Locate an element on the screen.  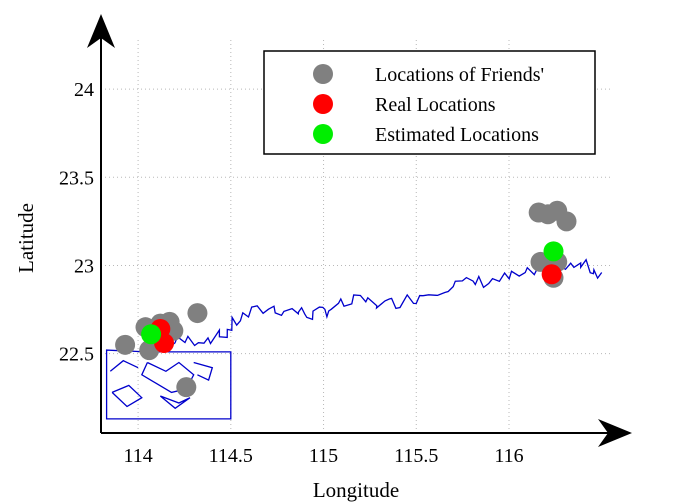
legend-label-friends: Locations of Friends' is located at coordinates (459, 75).